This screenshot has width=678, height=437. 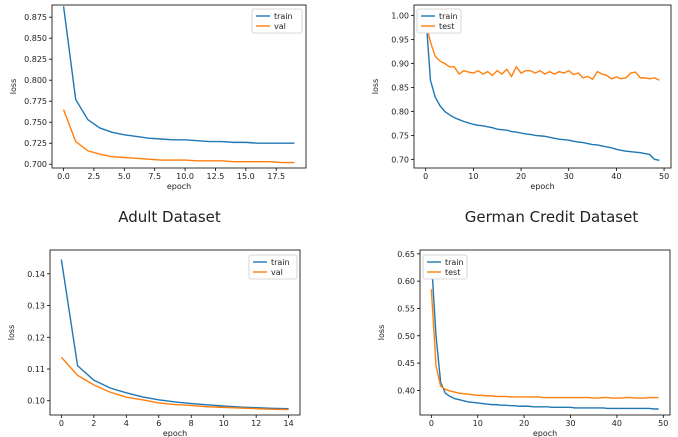 I want to click on chart1-y-tick-label: 0.750, so click(x=35, y=122).